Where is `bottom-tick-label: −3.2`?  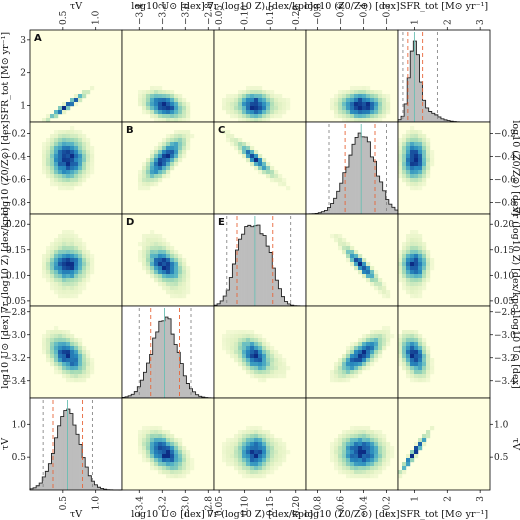
bottom-tick-label: −3.2 is located at coordinates (163, 507).